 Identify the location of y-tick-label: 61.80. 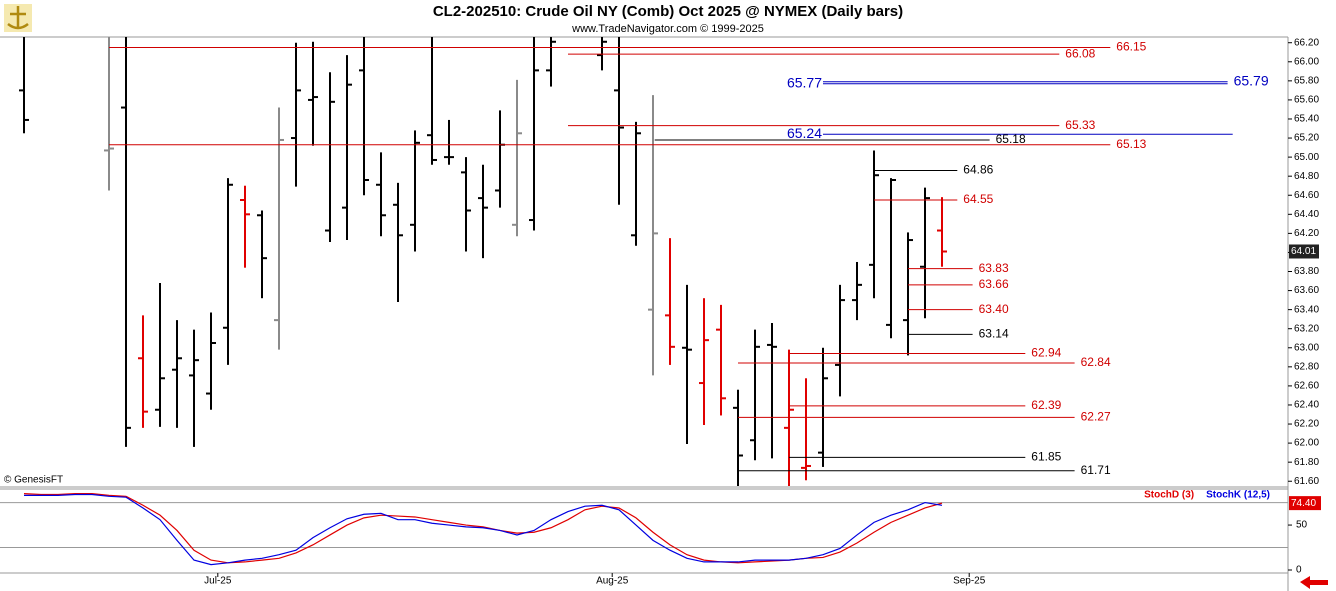
(1306, 462).